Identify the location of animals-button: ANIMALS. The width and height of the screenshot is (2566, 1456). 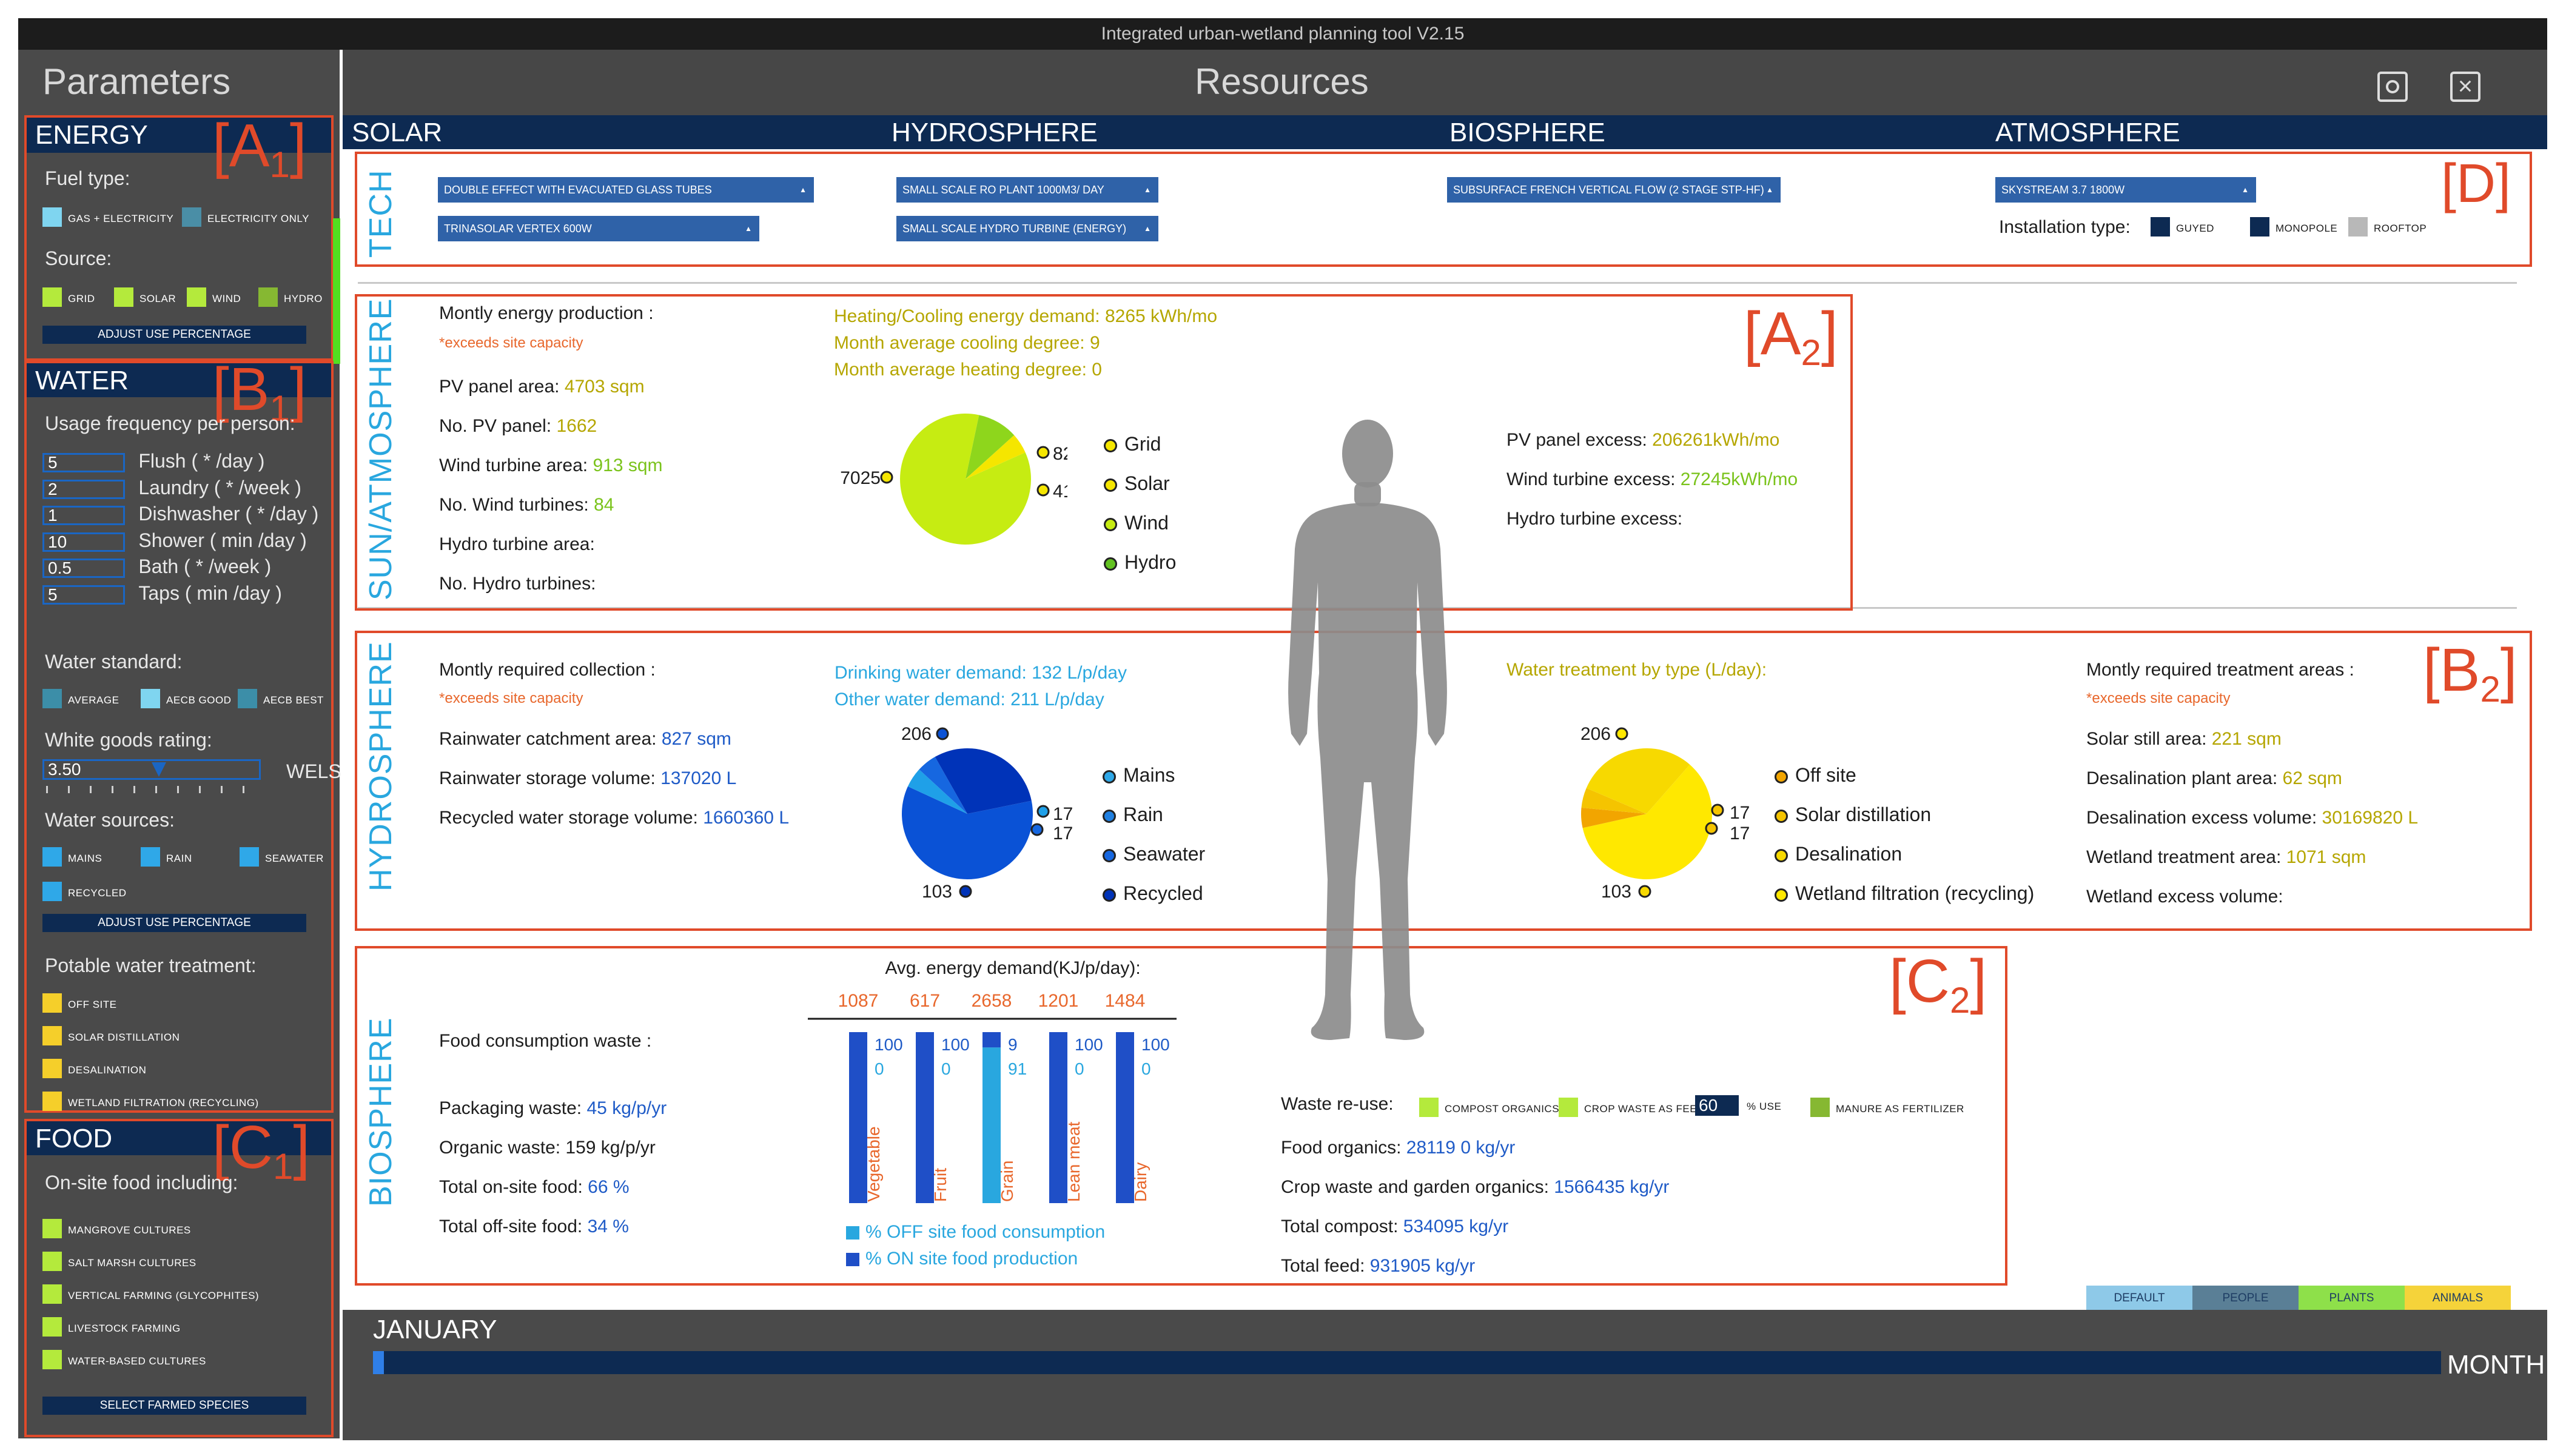
(2458, 1299).